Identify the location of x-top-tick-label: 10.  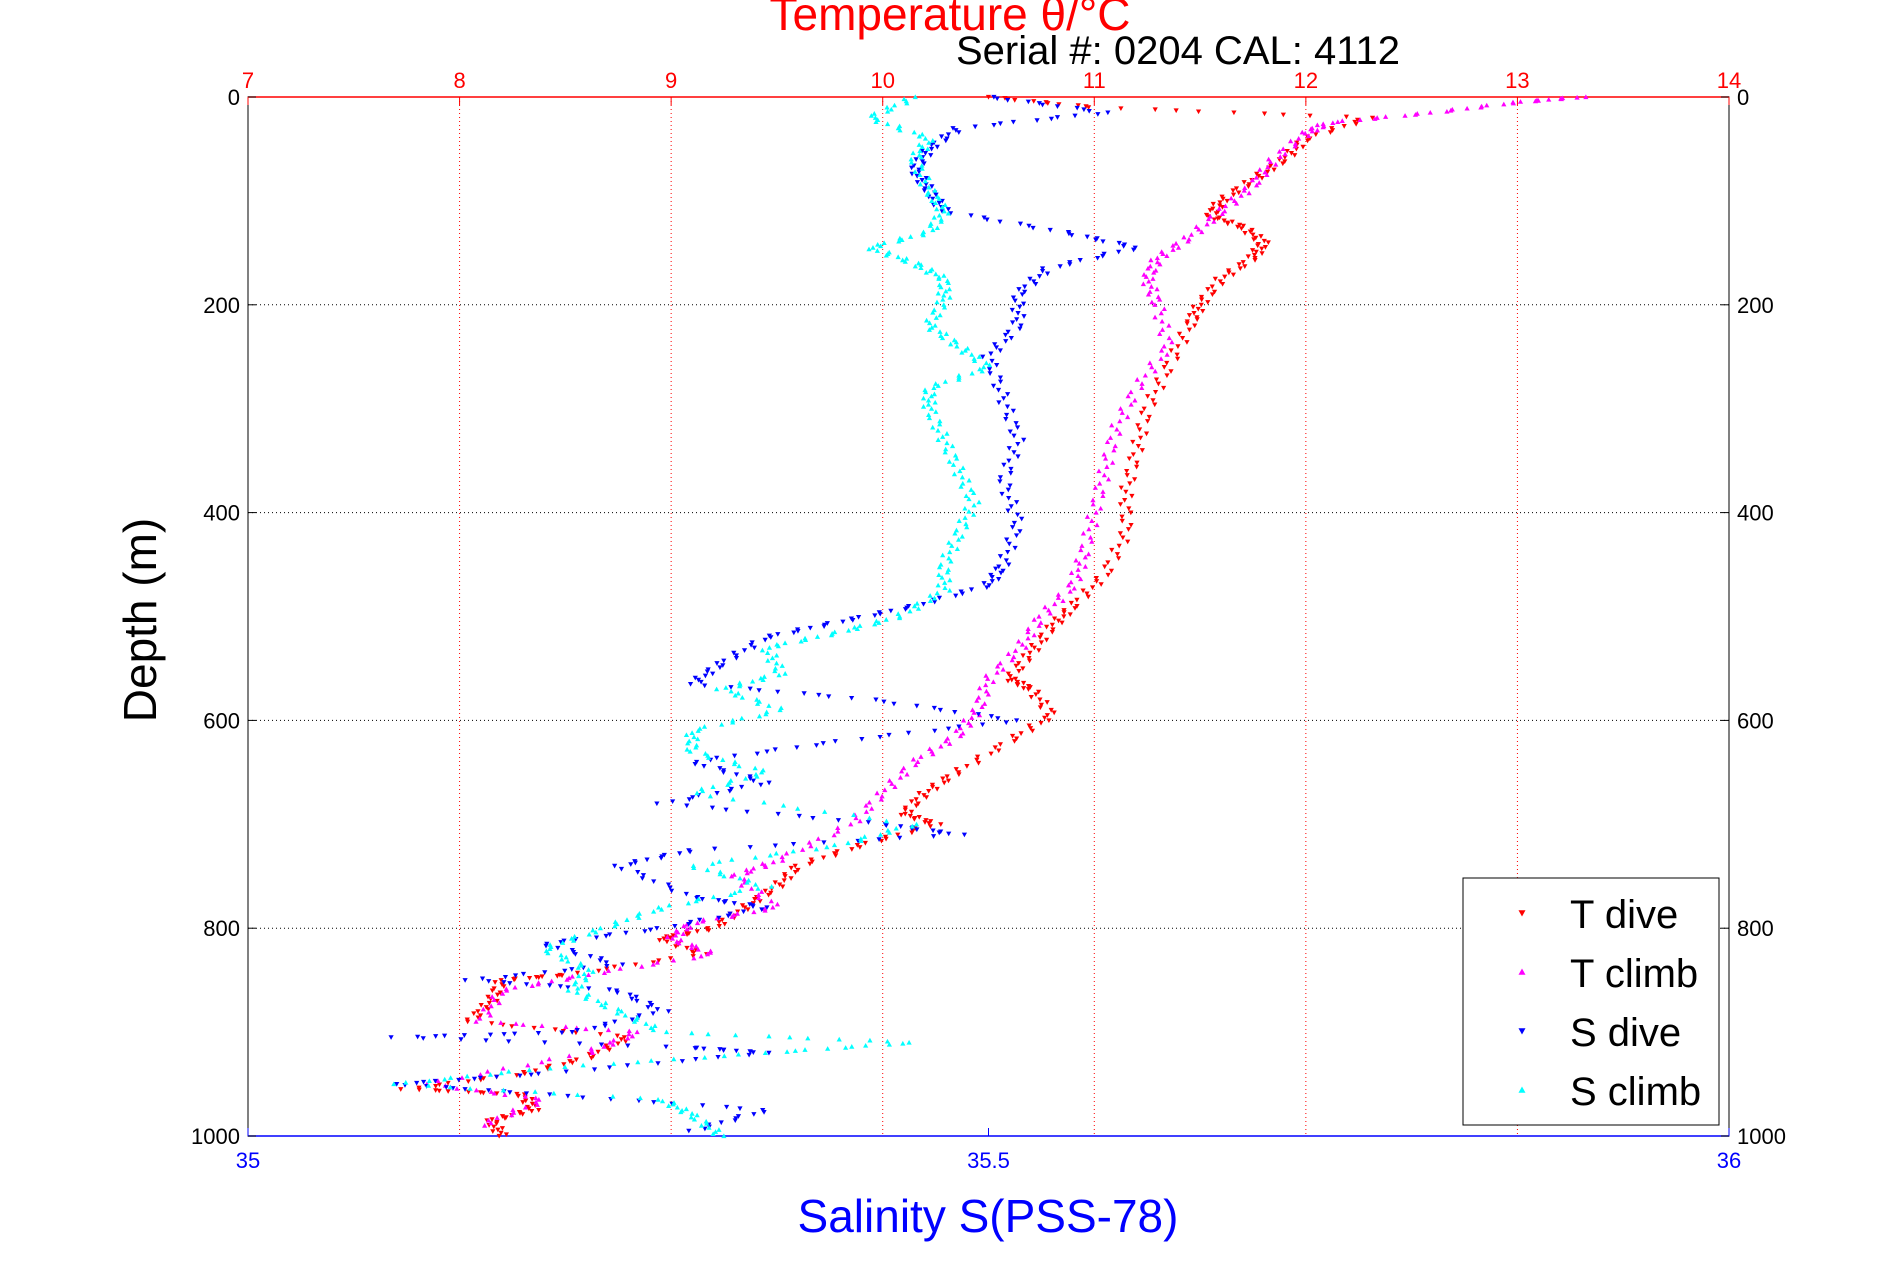
(882, 80).